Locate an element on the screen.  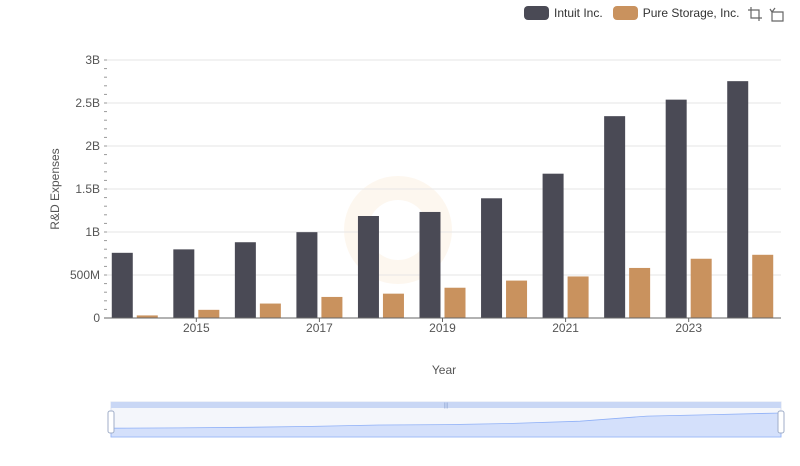
legend-item-pure-storage: Pure Storage, Inc. is located at coordinates (676, 13).